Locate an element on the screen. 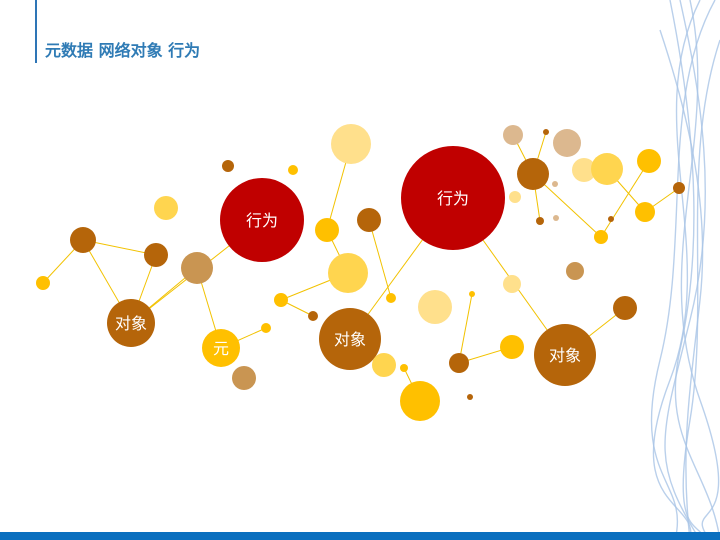 The image size is (720, 540). node-object-right is located at coordinates (565, 355).